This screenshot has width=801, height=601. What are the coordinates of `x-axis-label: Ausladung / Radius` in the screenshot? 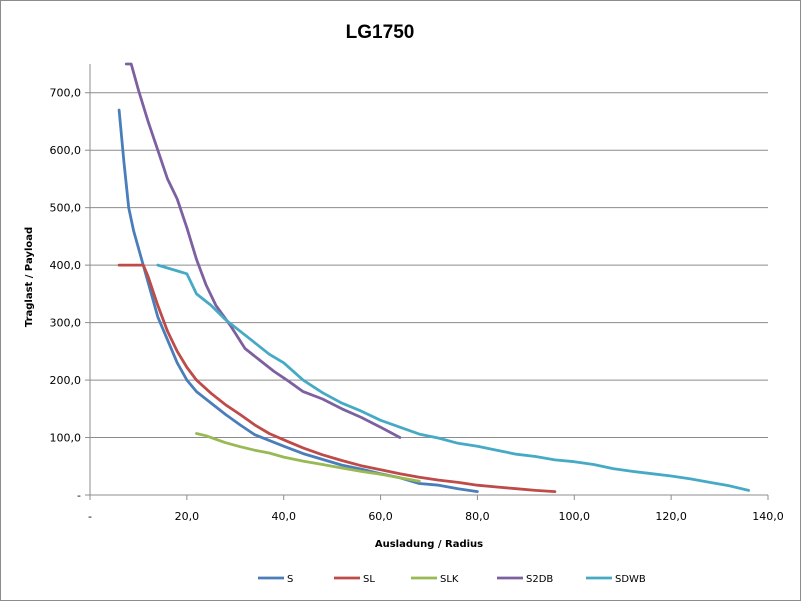 It's located at (429, 544).